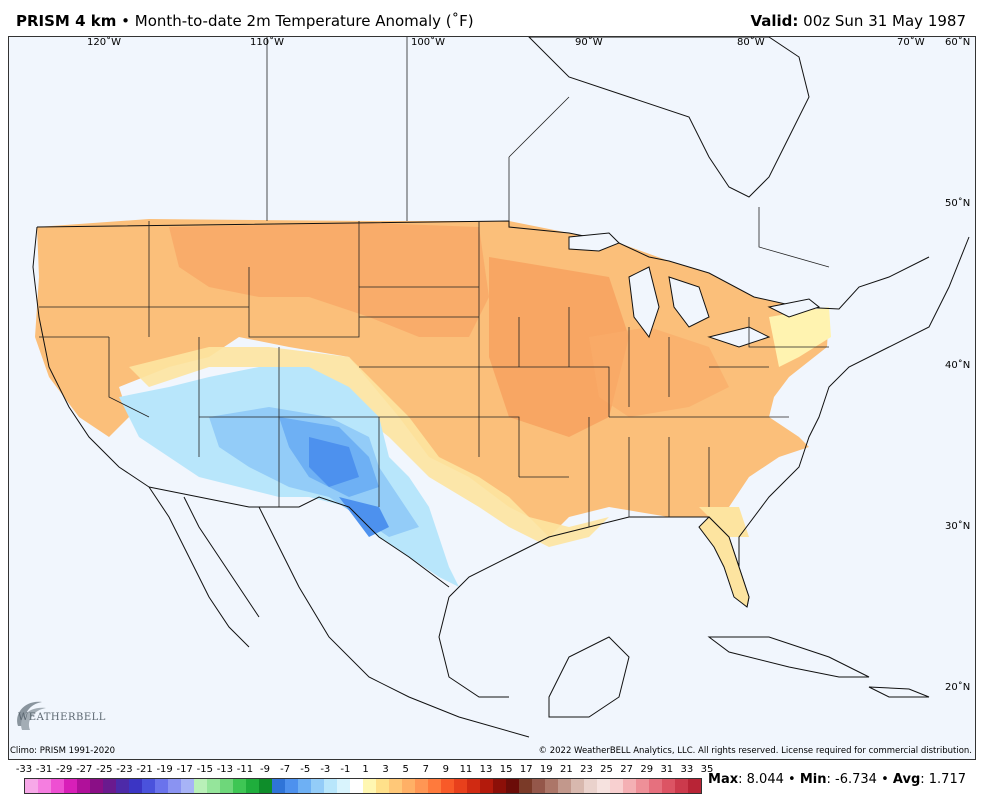 The height and width of the screenshot is (808, 984). I want to click on colorbar-label: 11, so click(466, 769).